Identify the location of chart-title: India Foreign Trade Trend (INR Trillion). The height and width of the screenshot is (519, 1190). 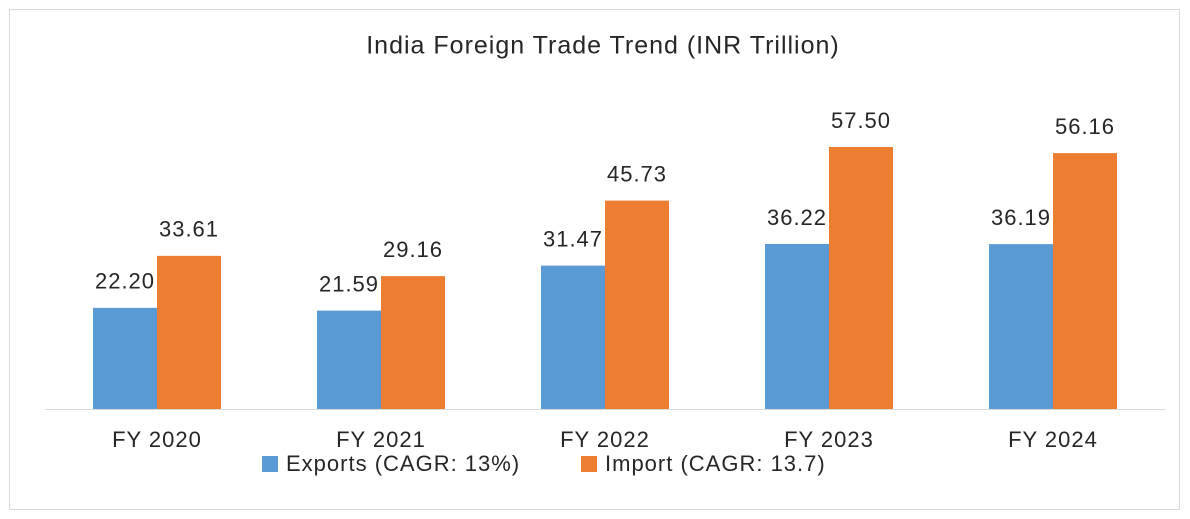
(603, 46).